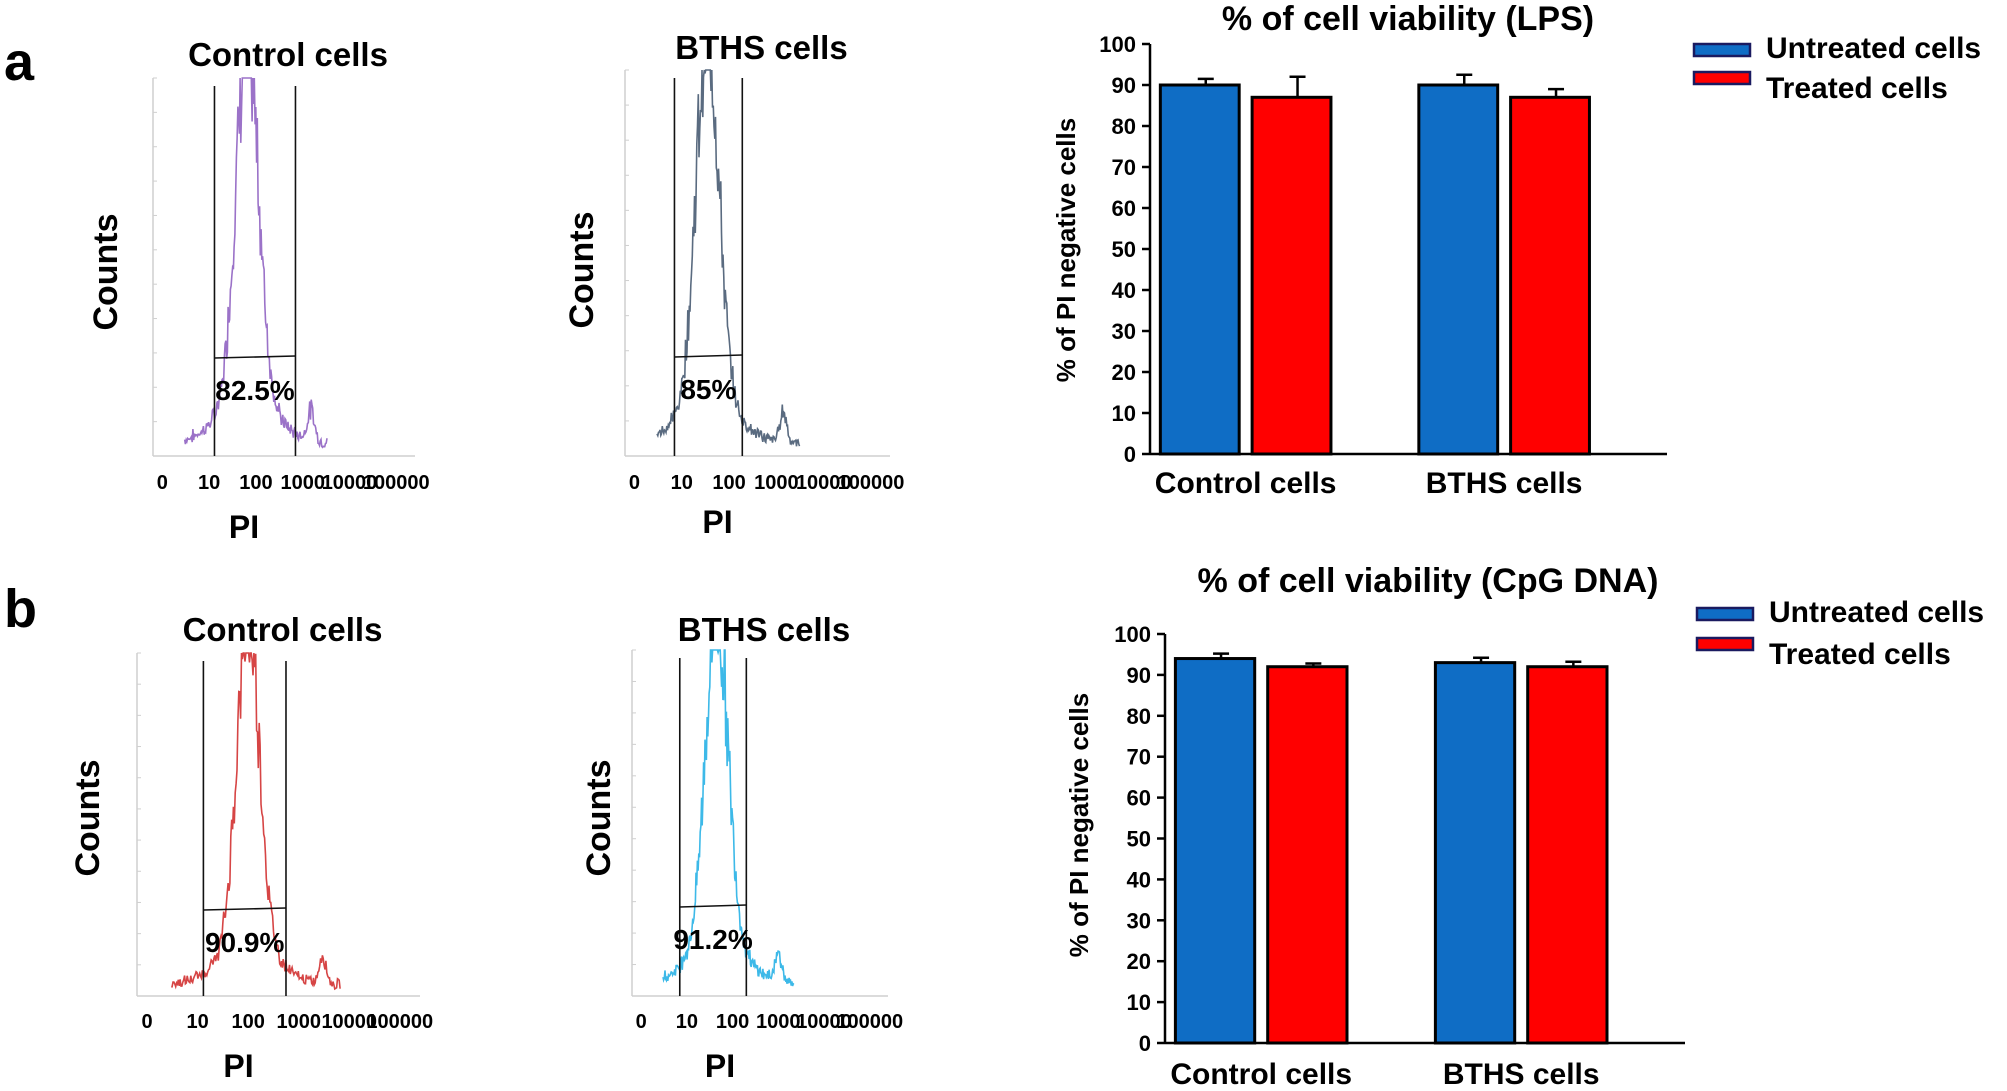 The width and height of the screenshot is (2007, 1091). What do you see at coordinates (254, 390) in the screenshot?
I see `gate-percent-label: 82.5%` at bounding box center [254, 390].